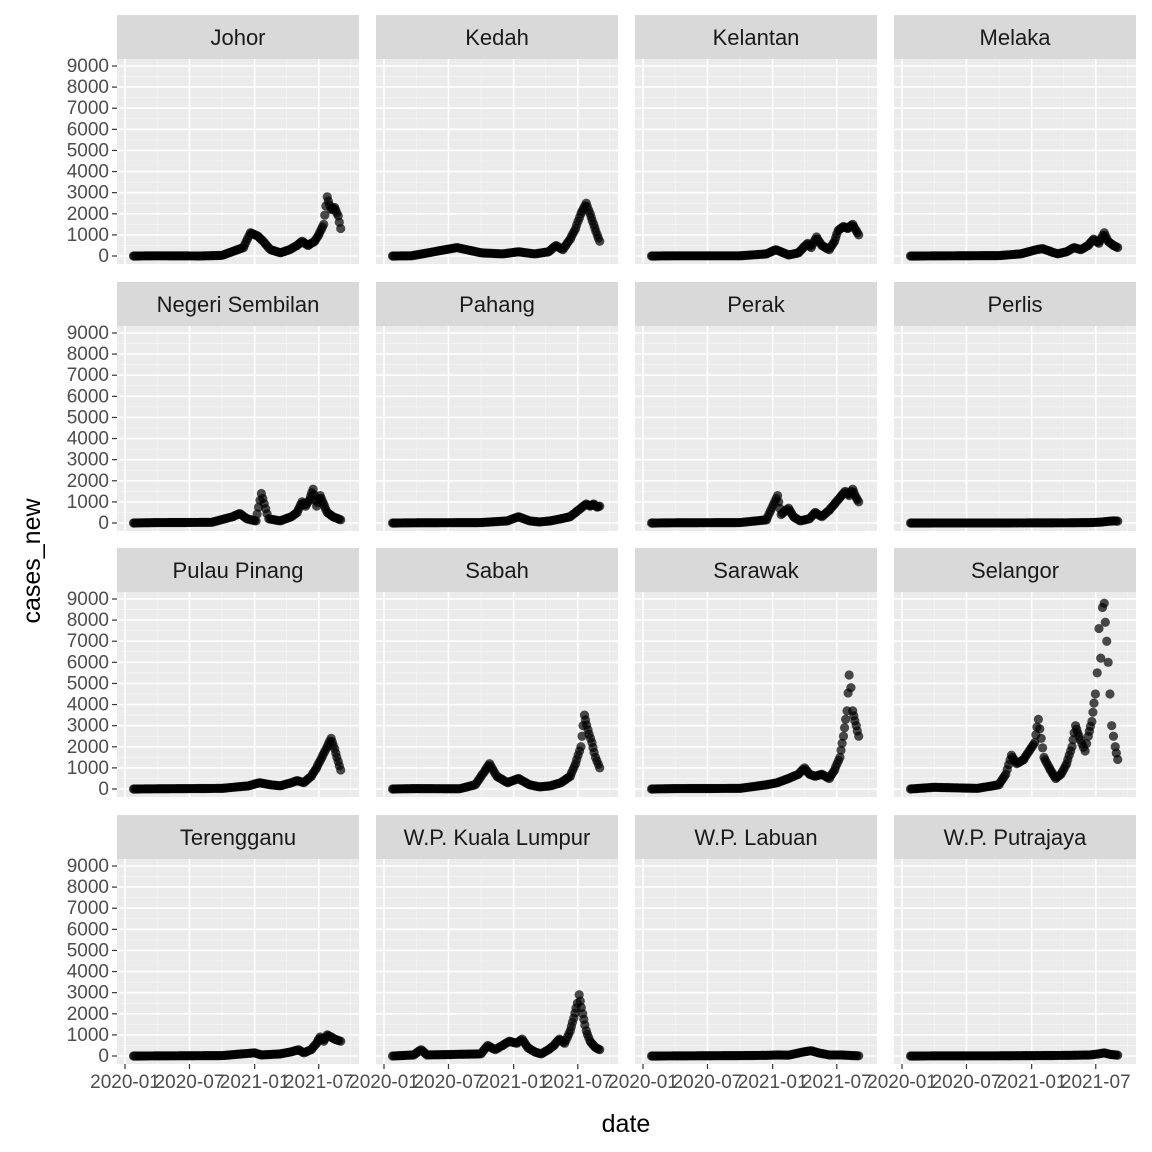 The width and height of the screenshot is (1152, 1152). What do you see at coordinates (1015, 837) in the screenshot?
I see `facet-strip-label: W.P. Putrajaya` at bounding box center [1015, 837].